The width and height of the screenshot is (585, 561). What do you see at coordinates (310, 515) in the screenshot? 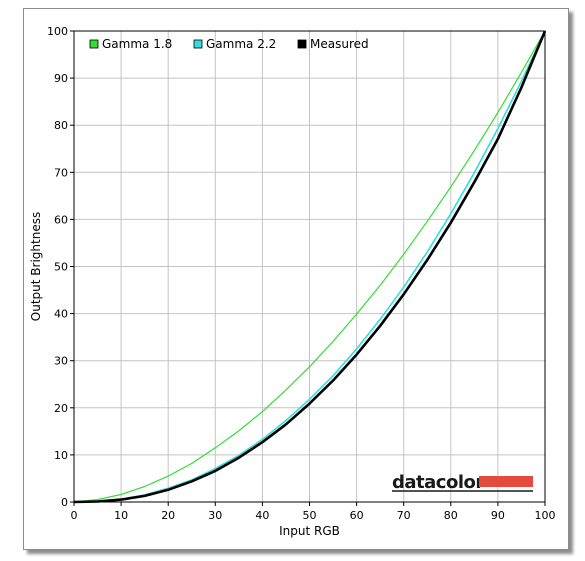
I see `x-tick-label: 50` at bounding box center [310, 515].